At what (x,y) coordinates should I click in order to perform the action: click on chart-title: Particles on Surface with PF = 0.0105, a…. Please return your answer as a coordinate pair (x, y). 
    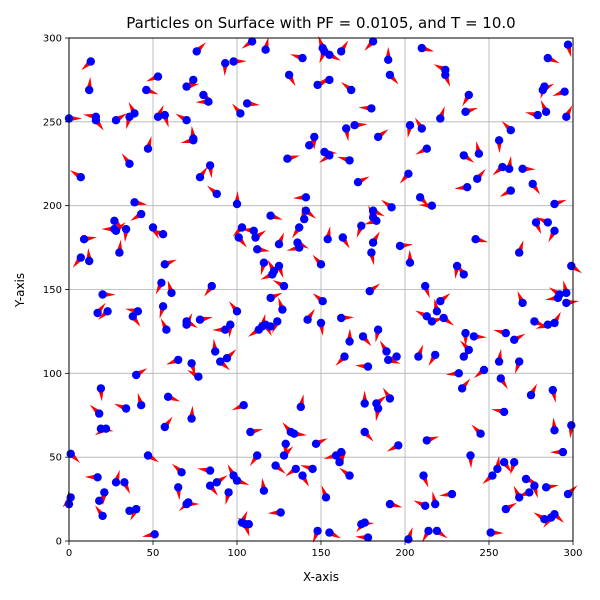
    Looking at the image, I should click on (320, 23).